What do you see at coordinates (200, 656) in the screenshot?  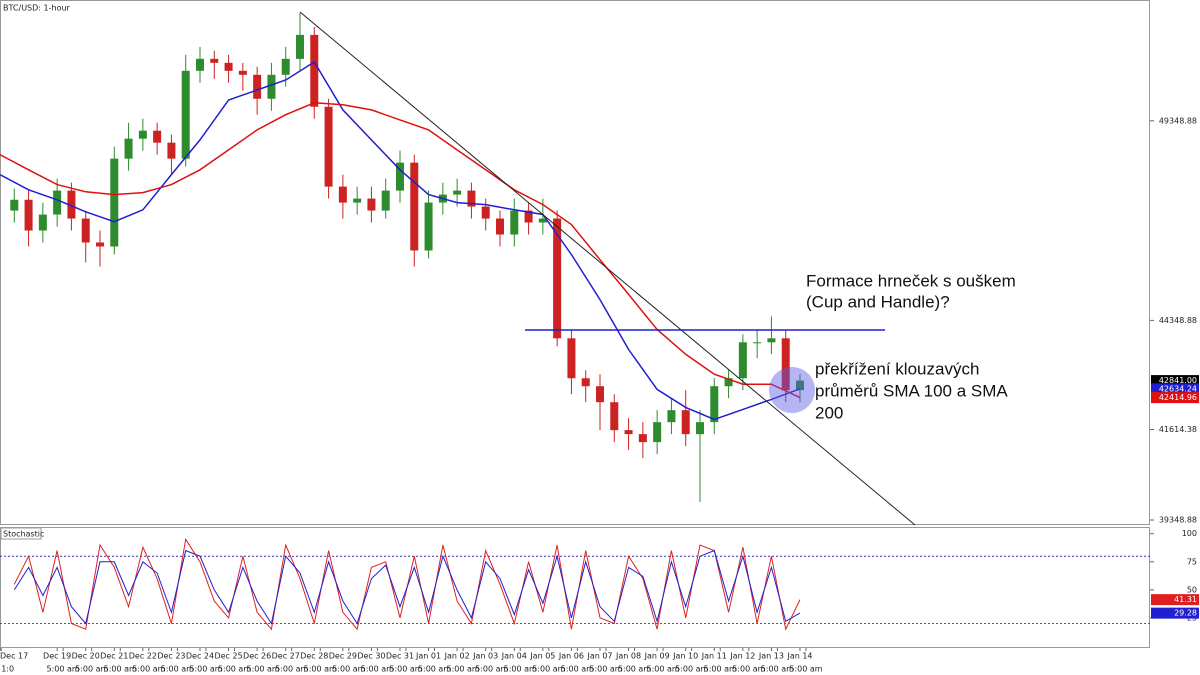 I see `x-tick-label: Dec 24` at bounding box center [200, 656].